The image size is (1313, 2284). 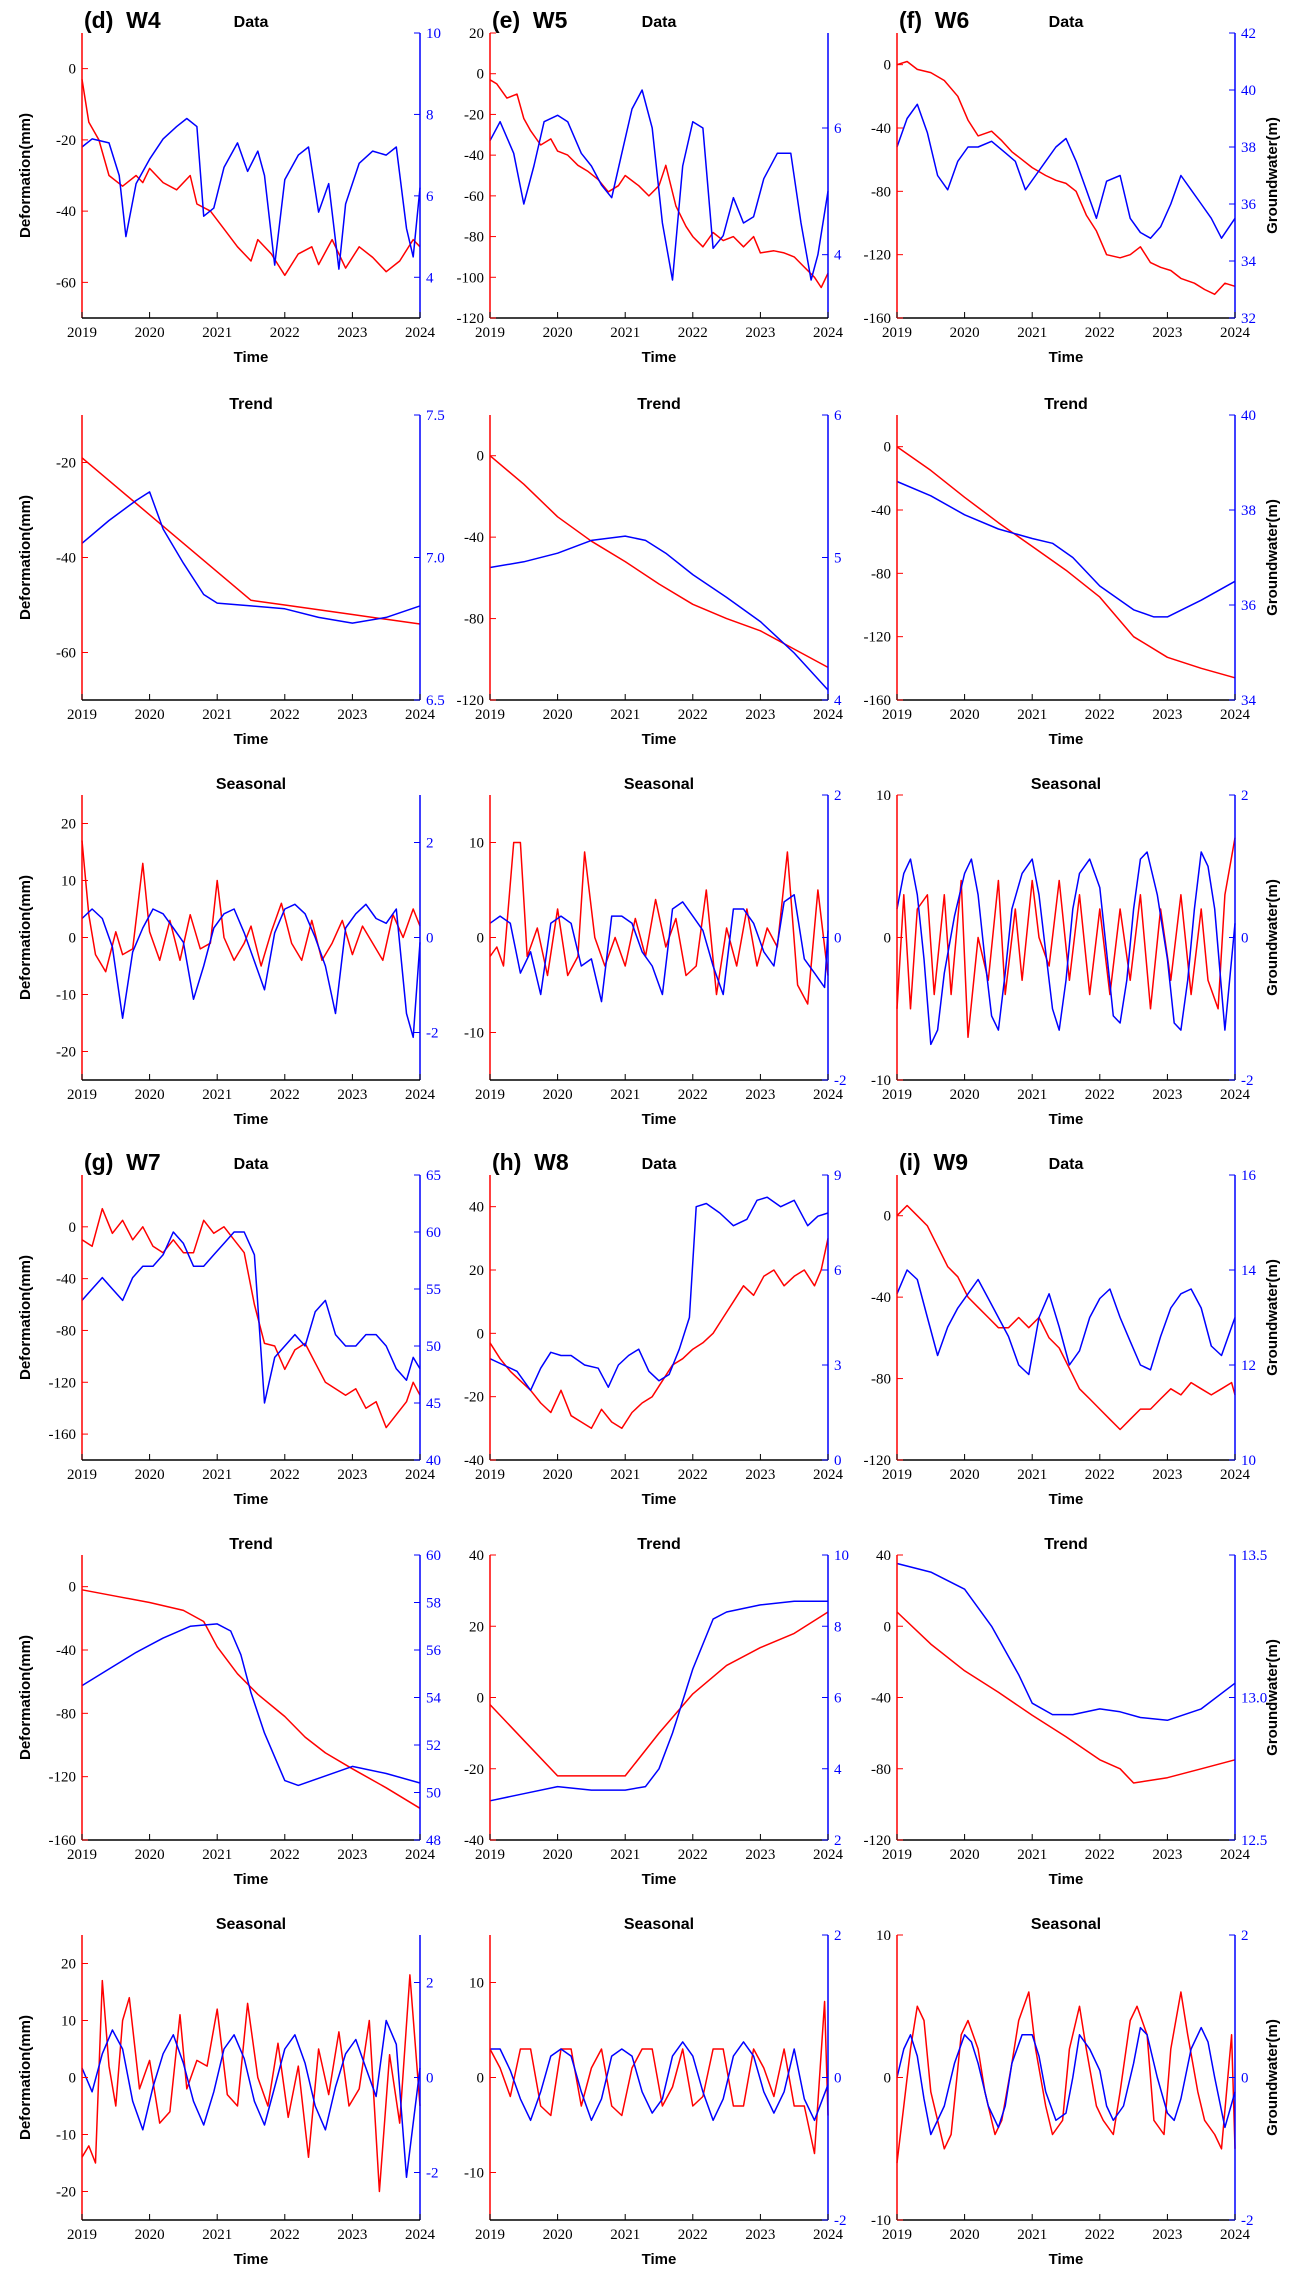 I want to click on panel-label: (g) W7, so click(x=122, y=1162).